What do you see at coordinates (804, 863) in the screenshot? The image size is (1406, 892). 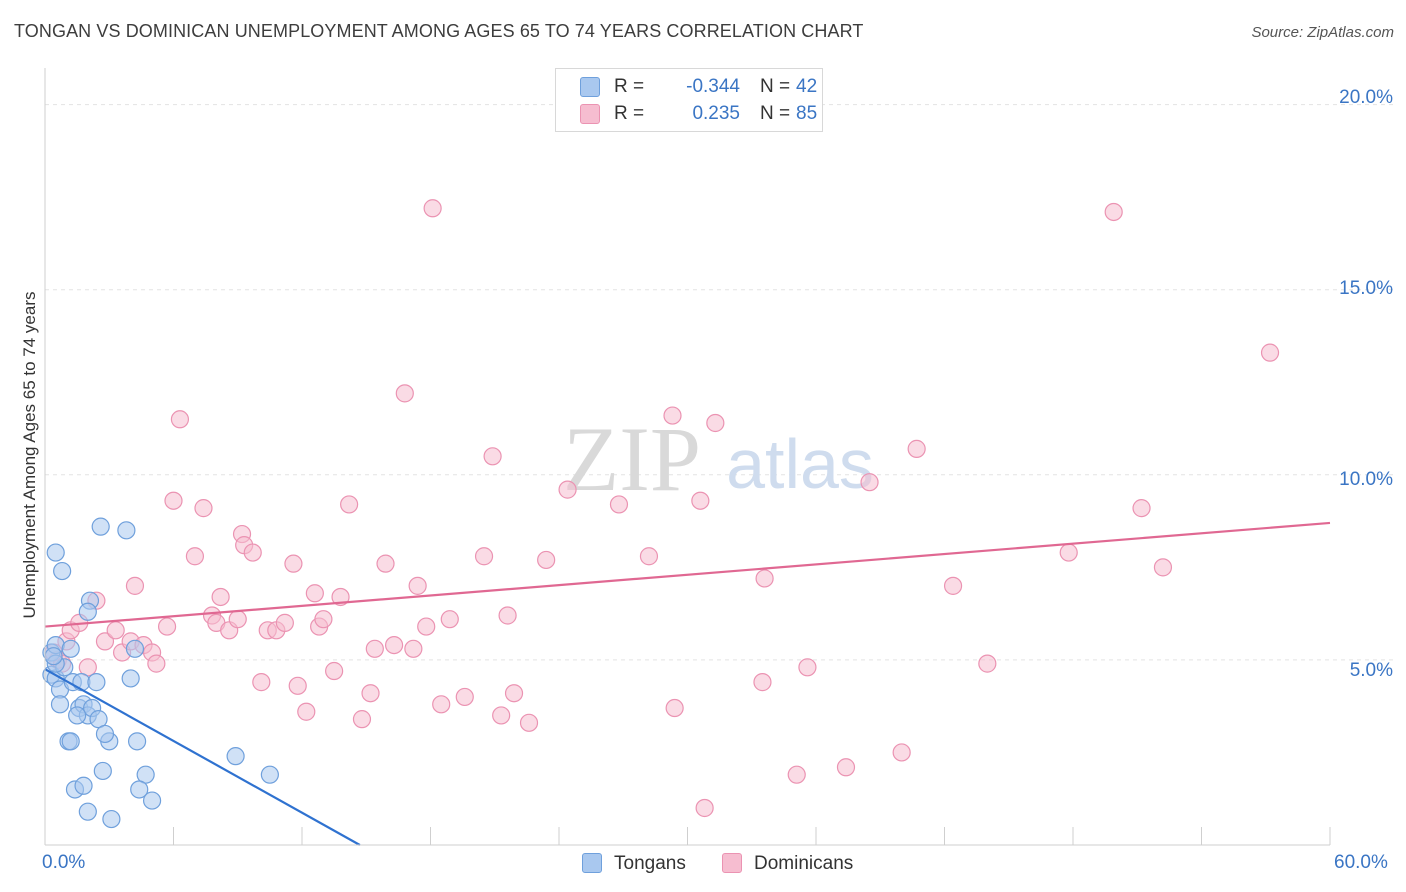 I see `dominicans-legend-label: Dominicans` at bounding box center [804, 863].